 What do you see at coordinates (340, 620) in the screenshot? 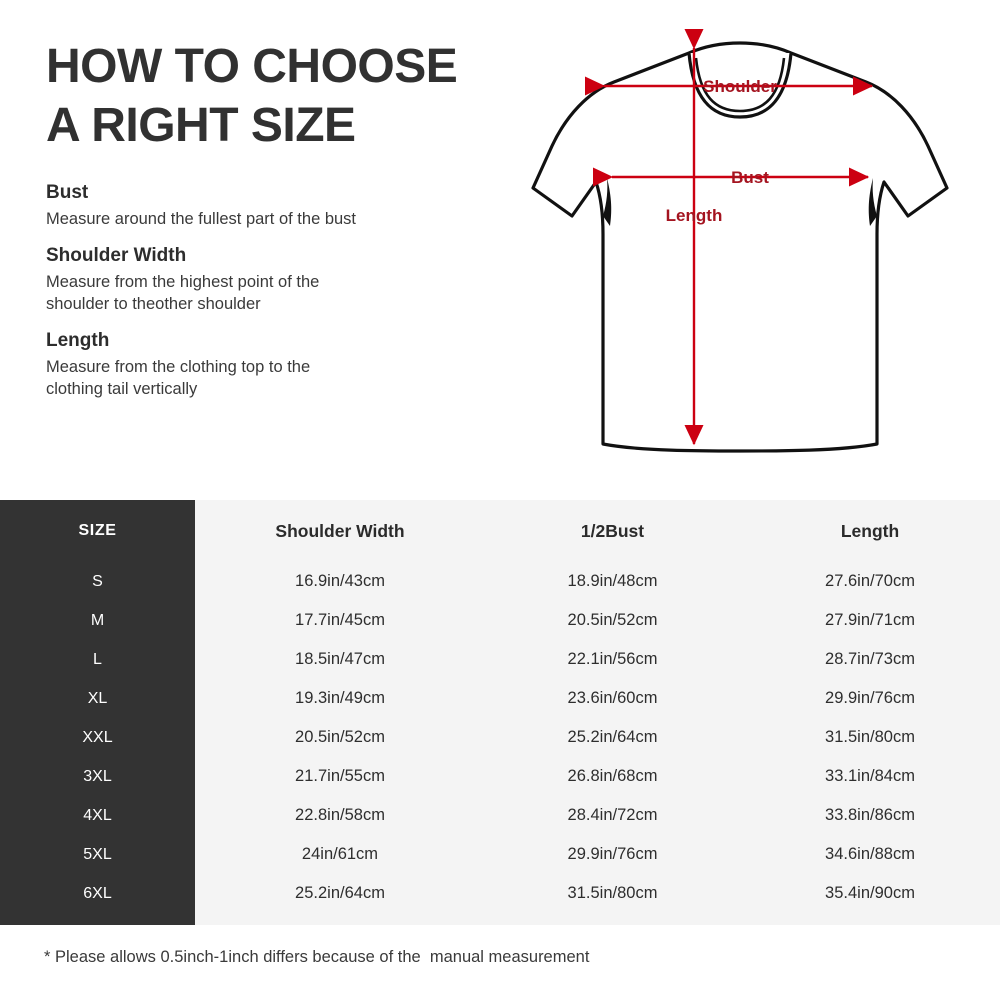
I see `cell-shoulder-width: 17.7in/45cm` at bounding box center [340, 620].